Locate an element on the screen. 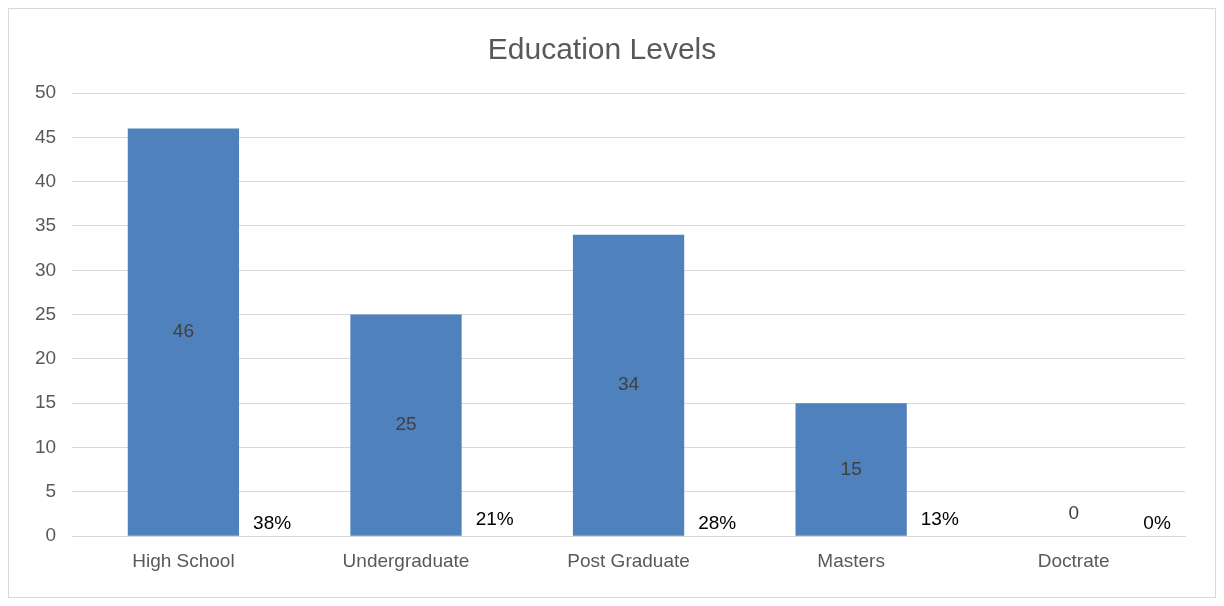 Image resolution: width=1224 pixels, height=606 pixels. y-tick-label: 35 is located at coordinates (45, 225).